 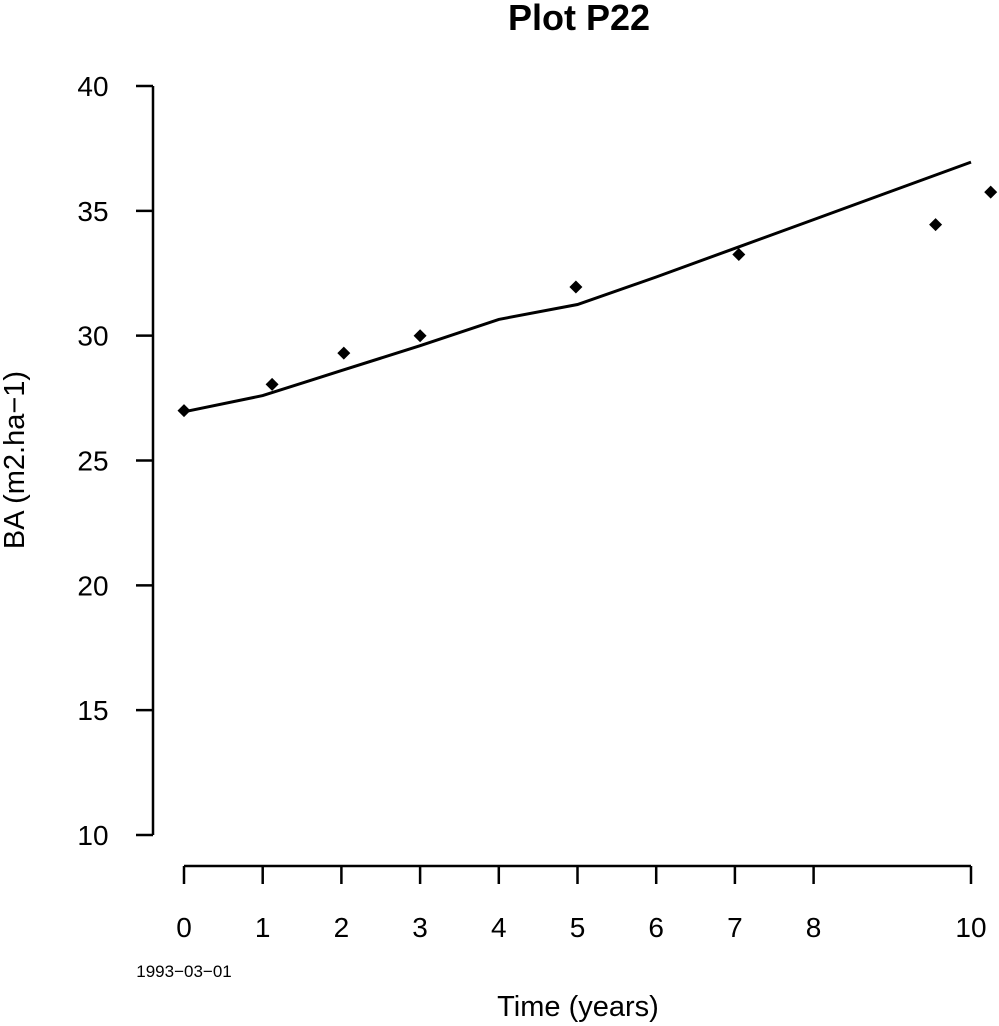 What do you see at coordinates (656, 927) in the screenshot?
I see `x-tick-label: 6` at bounding box center [656, 927].